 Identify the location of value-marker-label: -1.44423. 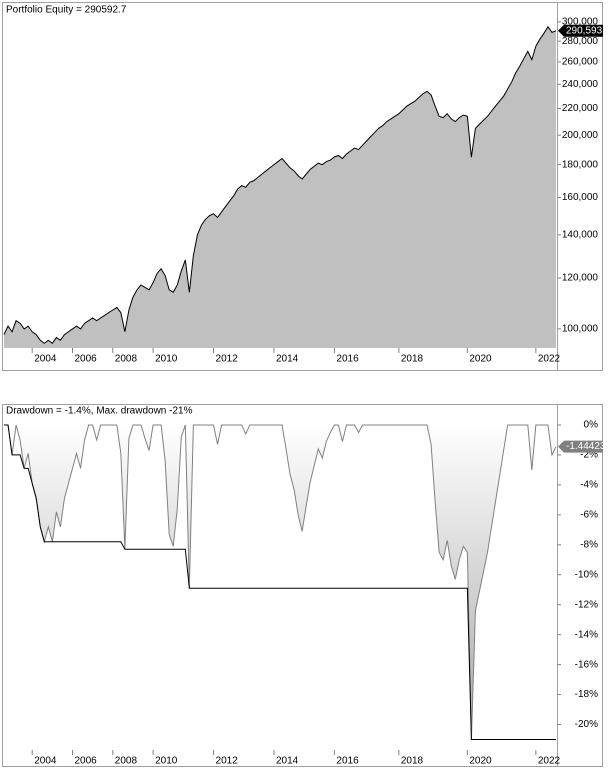
(586, 446).